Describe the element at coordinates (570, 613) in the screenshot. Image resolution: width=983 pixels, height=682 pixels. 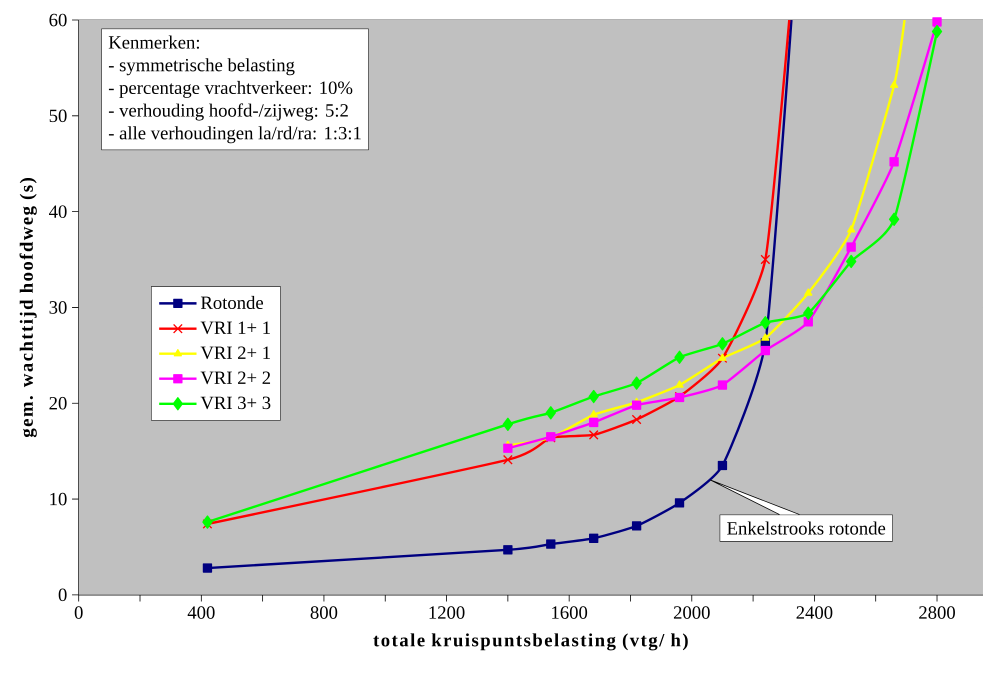
I see `x-tick-label: 1600` at that location.